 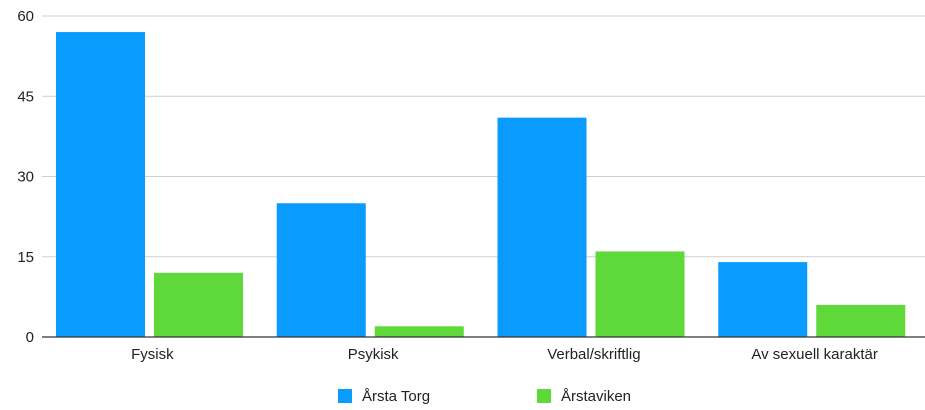 I want to click on legend-label-0: Årsta Torg, so click(x=396, y=396).